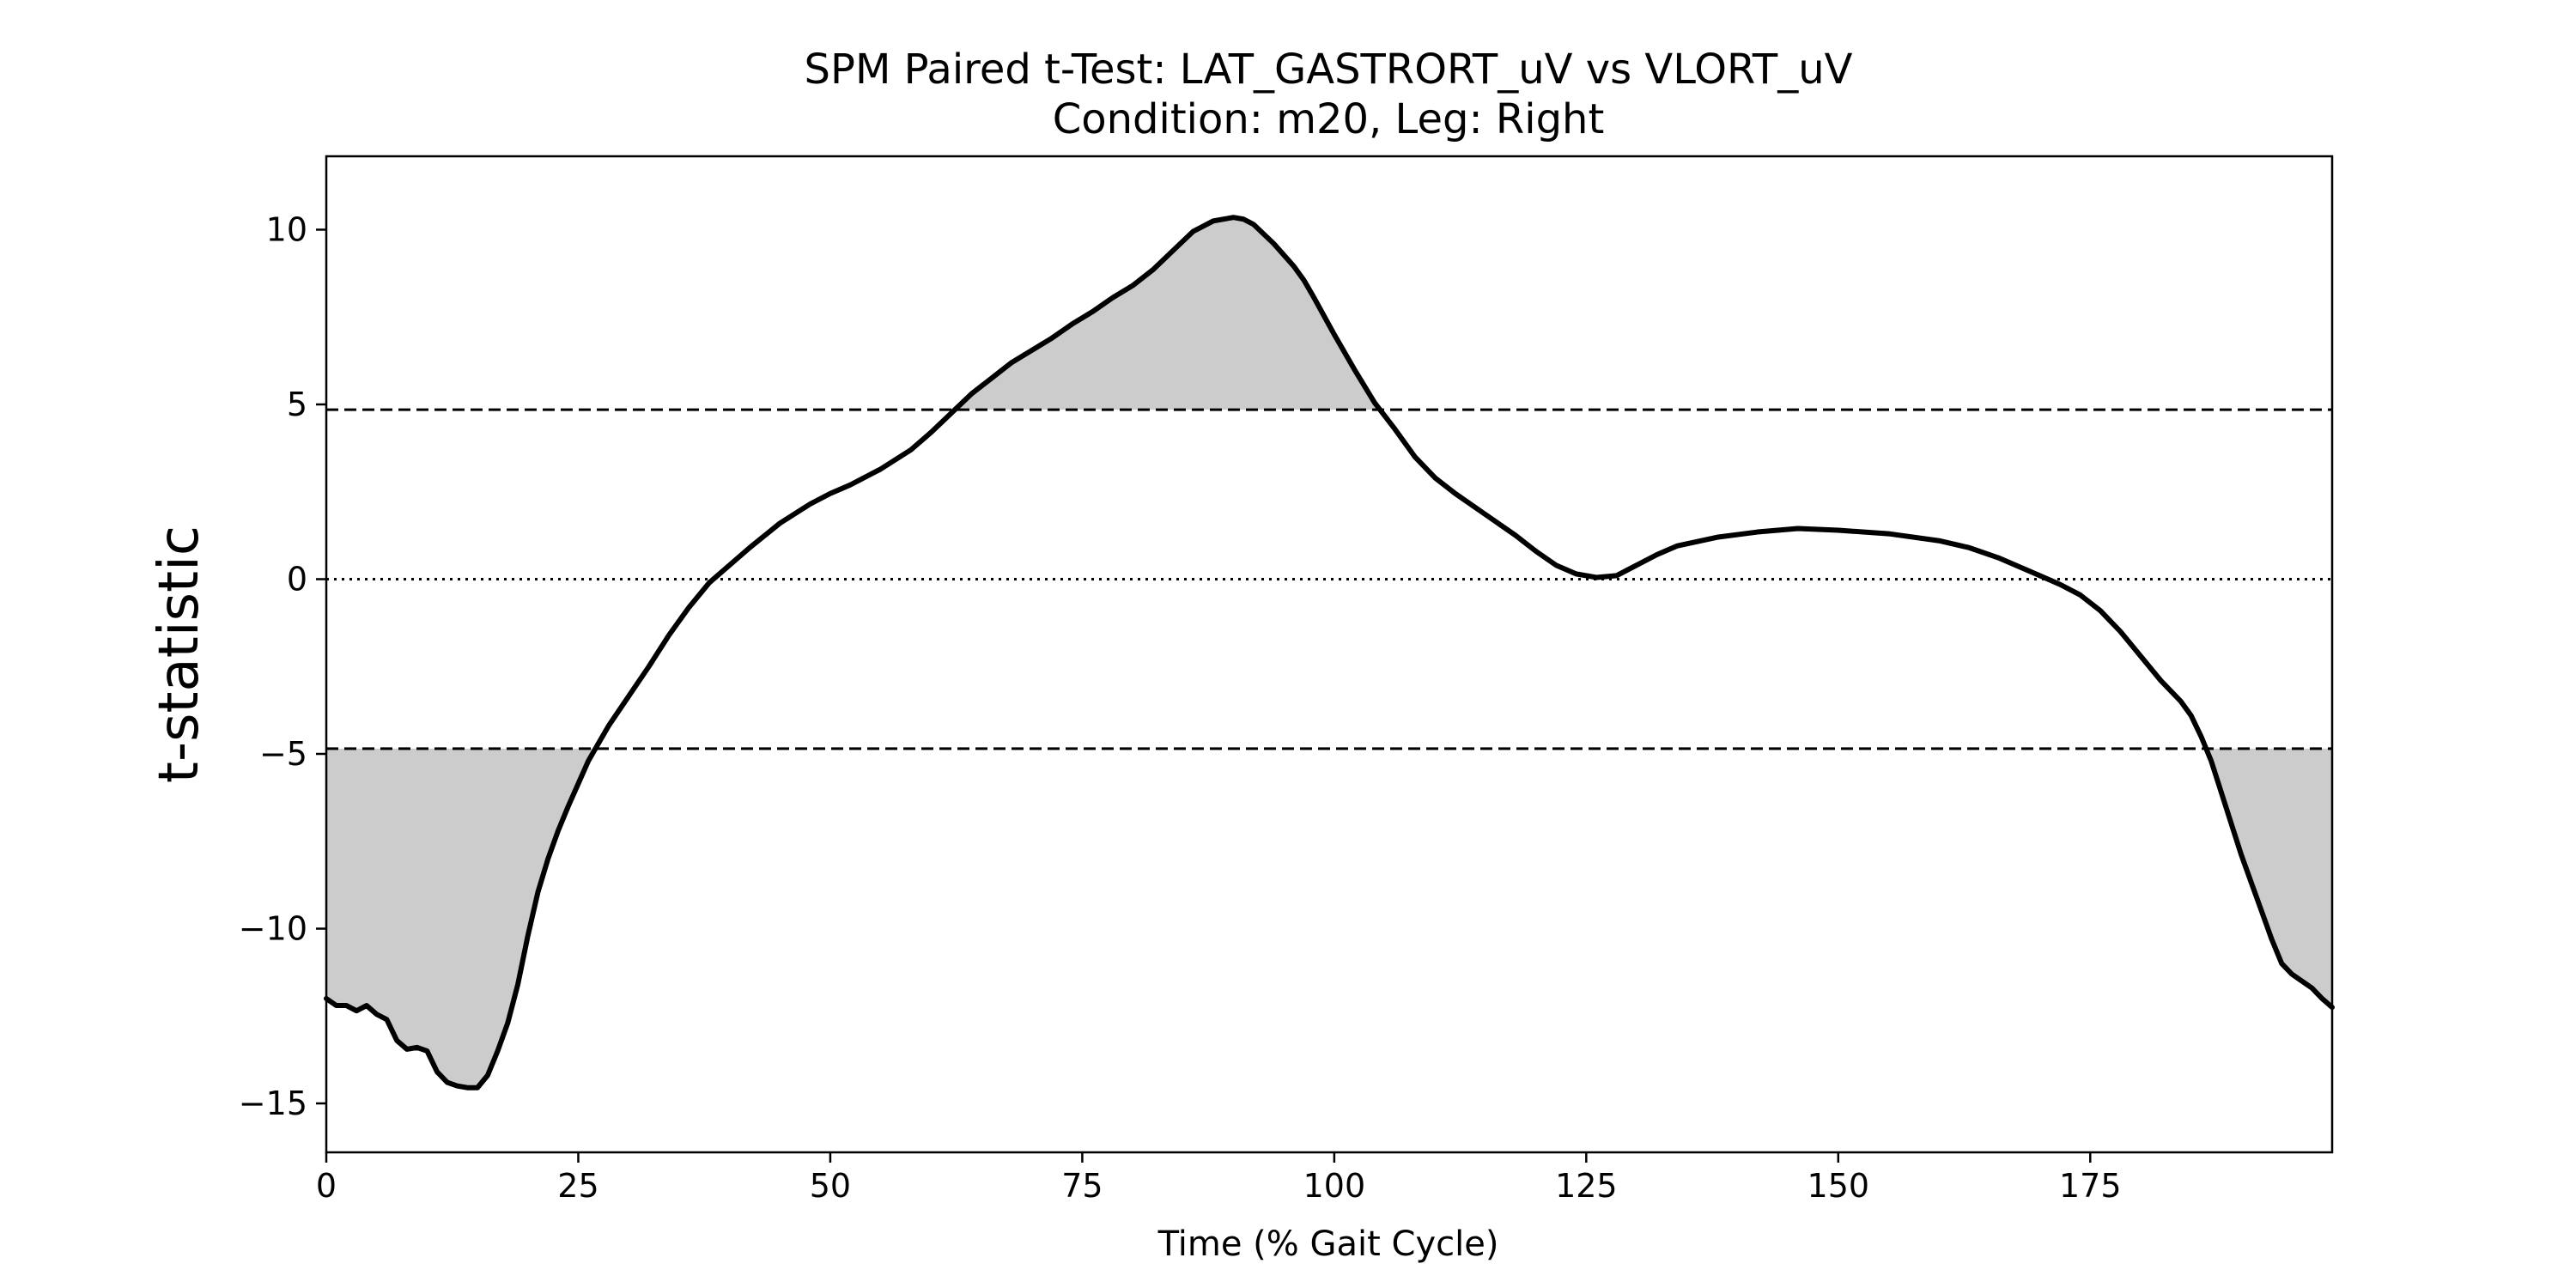 This screenshot has height=1288, width=2576. I want to click on y-tick-label: −10, so click(273, 929).